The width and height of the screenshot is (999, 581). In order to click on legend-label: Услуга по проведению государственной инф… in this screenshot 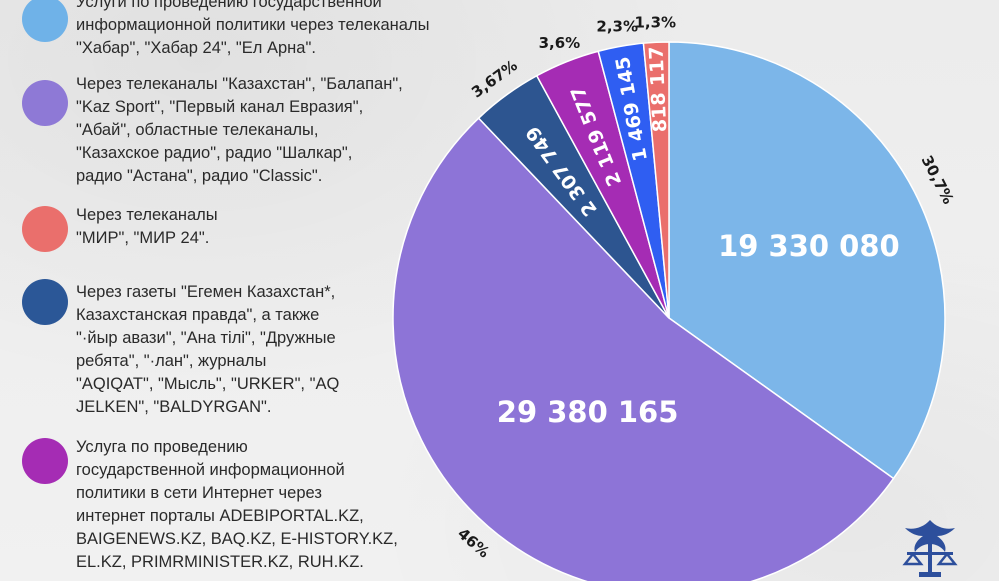, I will do `click(237, 504)`.